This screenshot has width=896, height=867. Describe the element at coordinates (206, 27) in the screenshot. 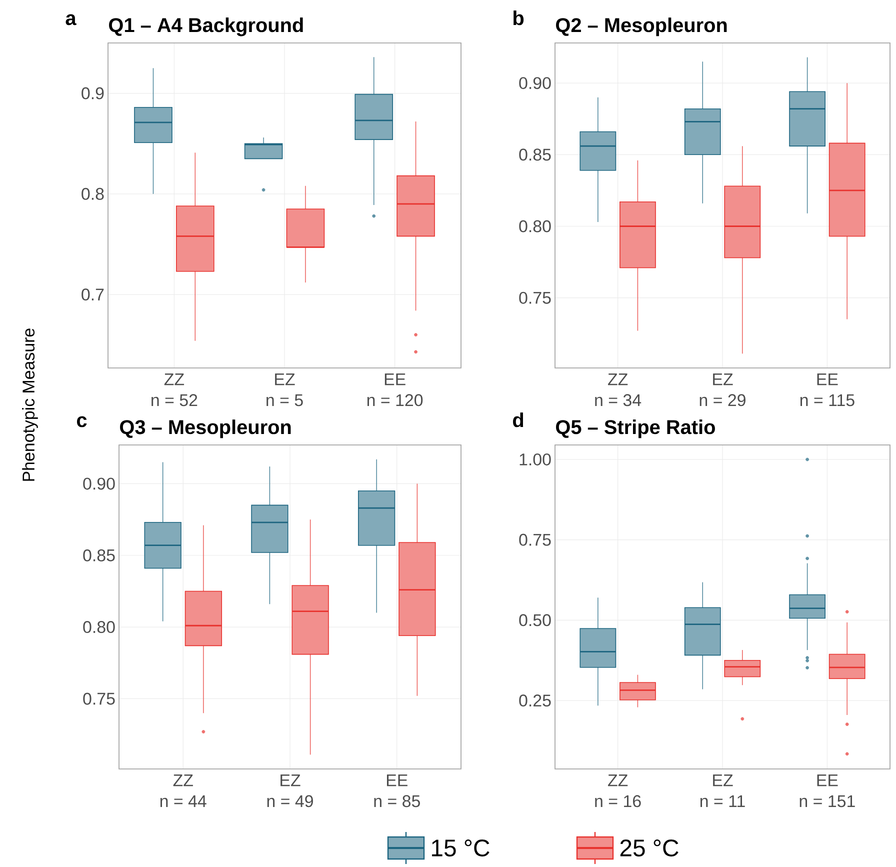

I see `chart-title: Q1 – A4 Background` at that location.